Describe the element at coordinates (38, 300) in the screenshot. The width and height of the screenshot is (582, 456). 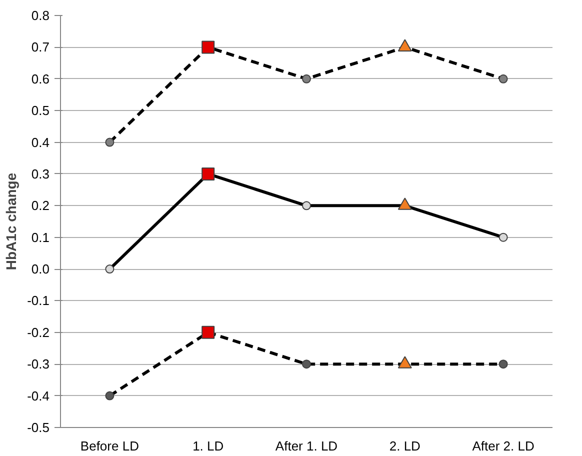
I see `y-tick-label: -0.1` at that location.